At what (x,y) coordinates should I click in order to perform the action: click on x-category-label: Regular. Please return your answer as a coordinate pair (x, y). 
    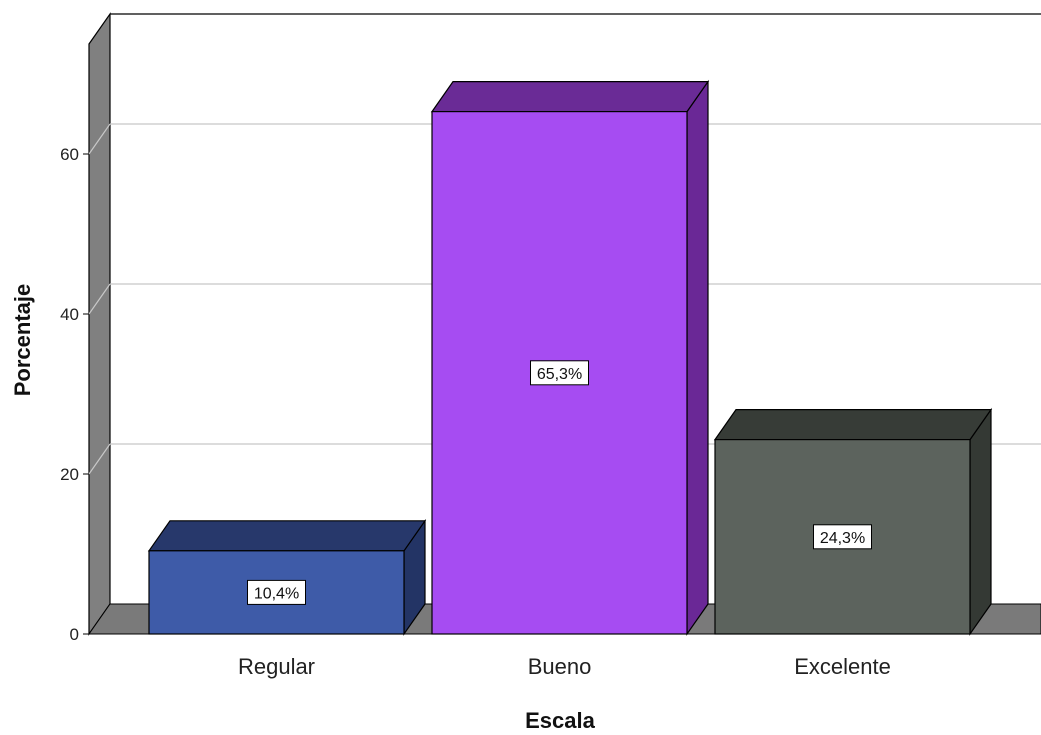
    Looking at the image, I should click on (276, 666).